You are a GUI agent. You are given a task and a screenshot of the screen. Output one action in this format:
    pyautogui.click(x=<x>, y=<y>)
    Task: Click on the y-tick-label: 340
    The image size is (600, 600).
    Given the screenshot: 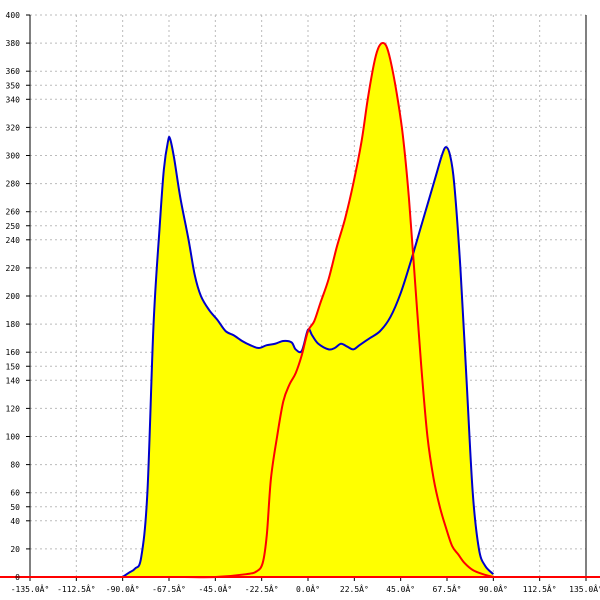 What is the action you would take?
    pyautogui.click(x=13, y=99)
    